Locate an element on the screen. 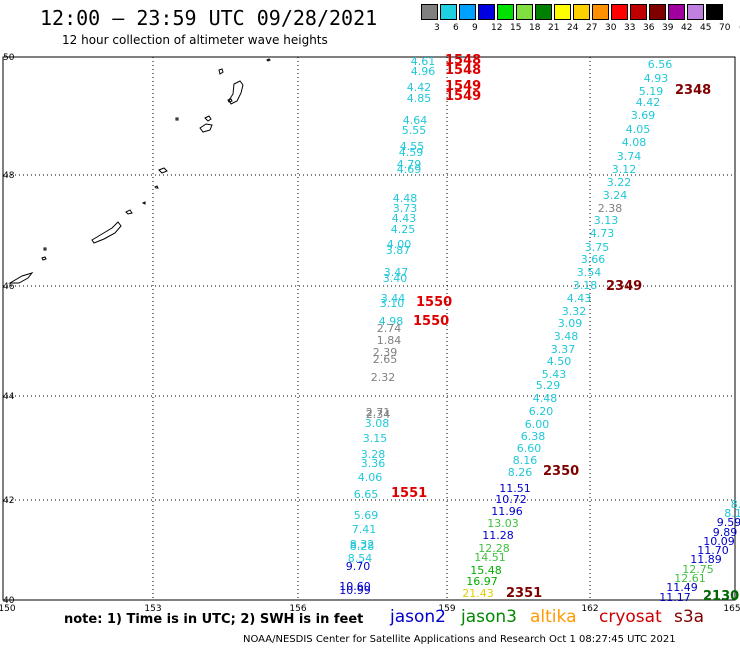 This screenshot has height=650, width=740. lat-tick-label: 40 is located at coordinates (9, 601).